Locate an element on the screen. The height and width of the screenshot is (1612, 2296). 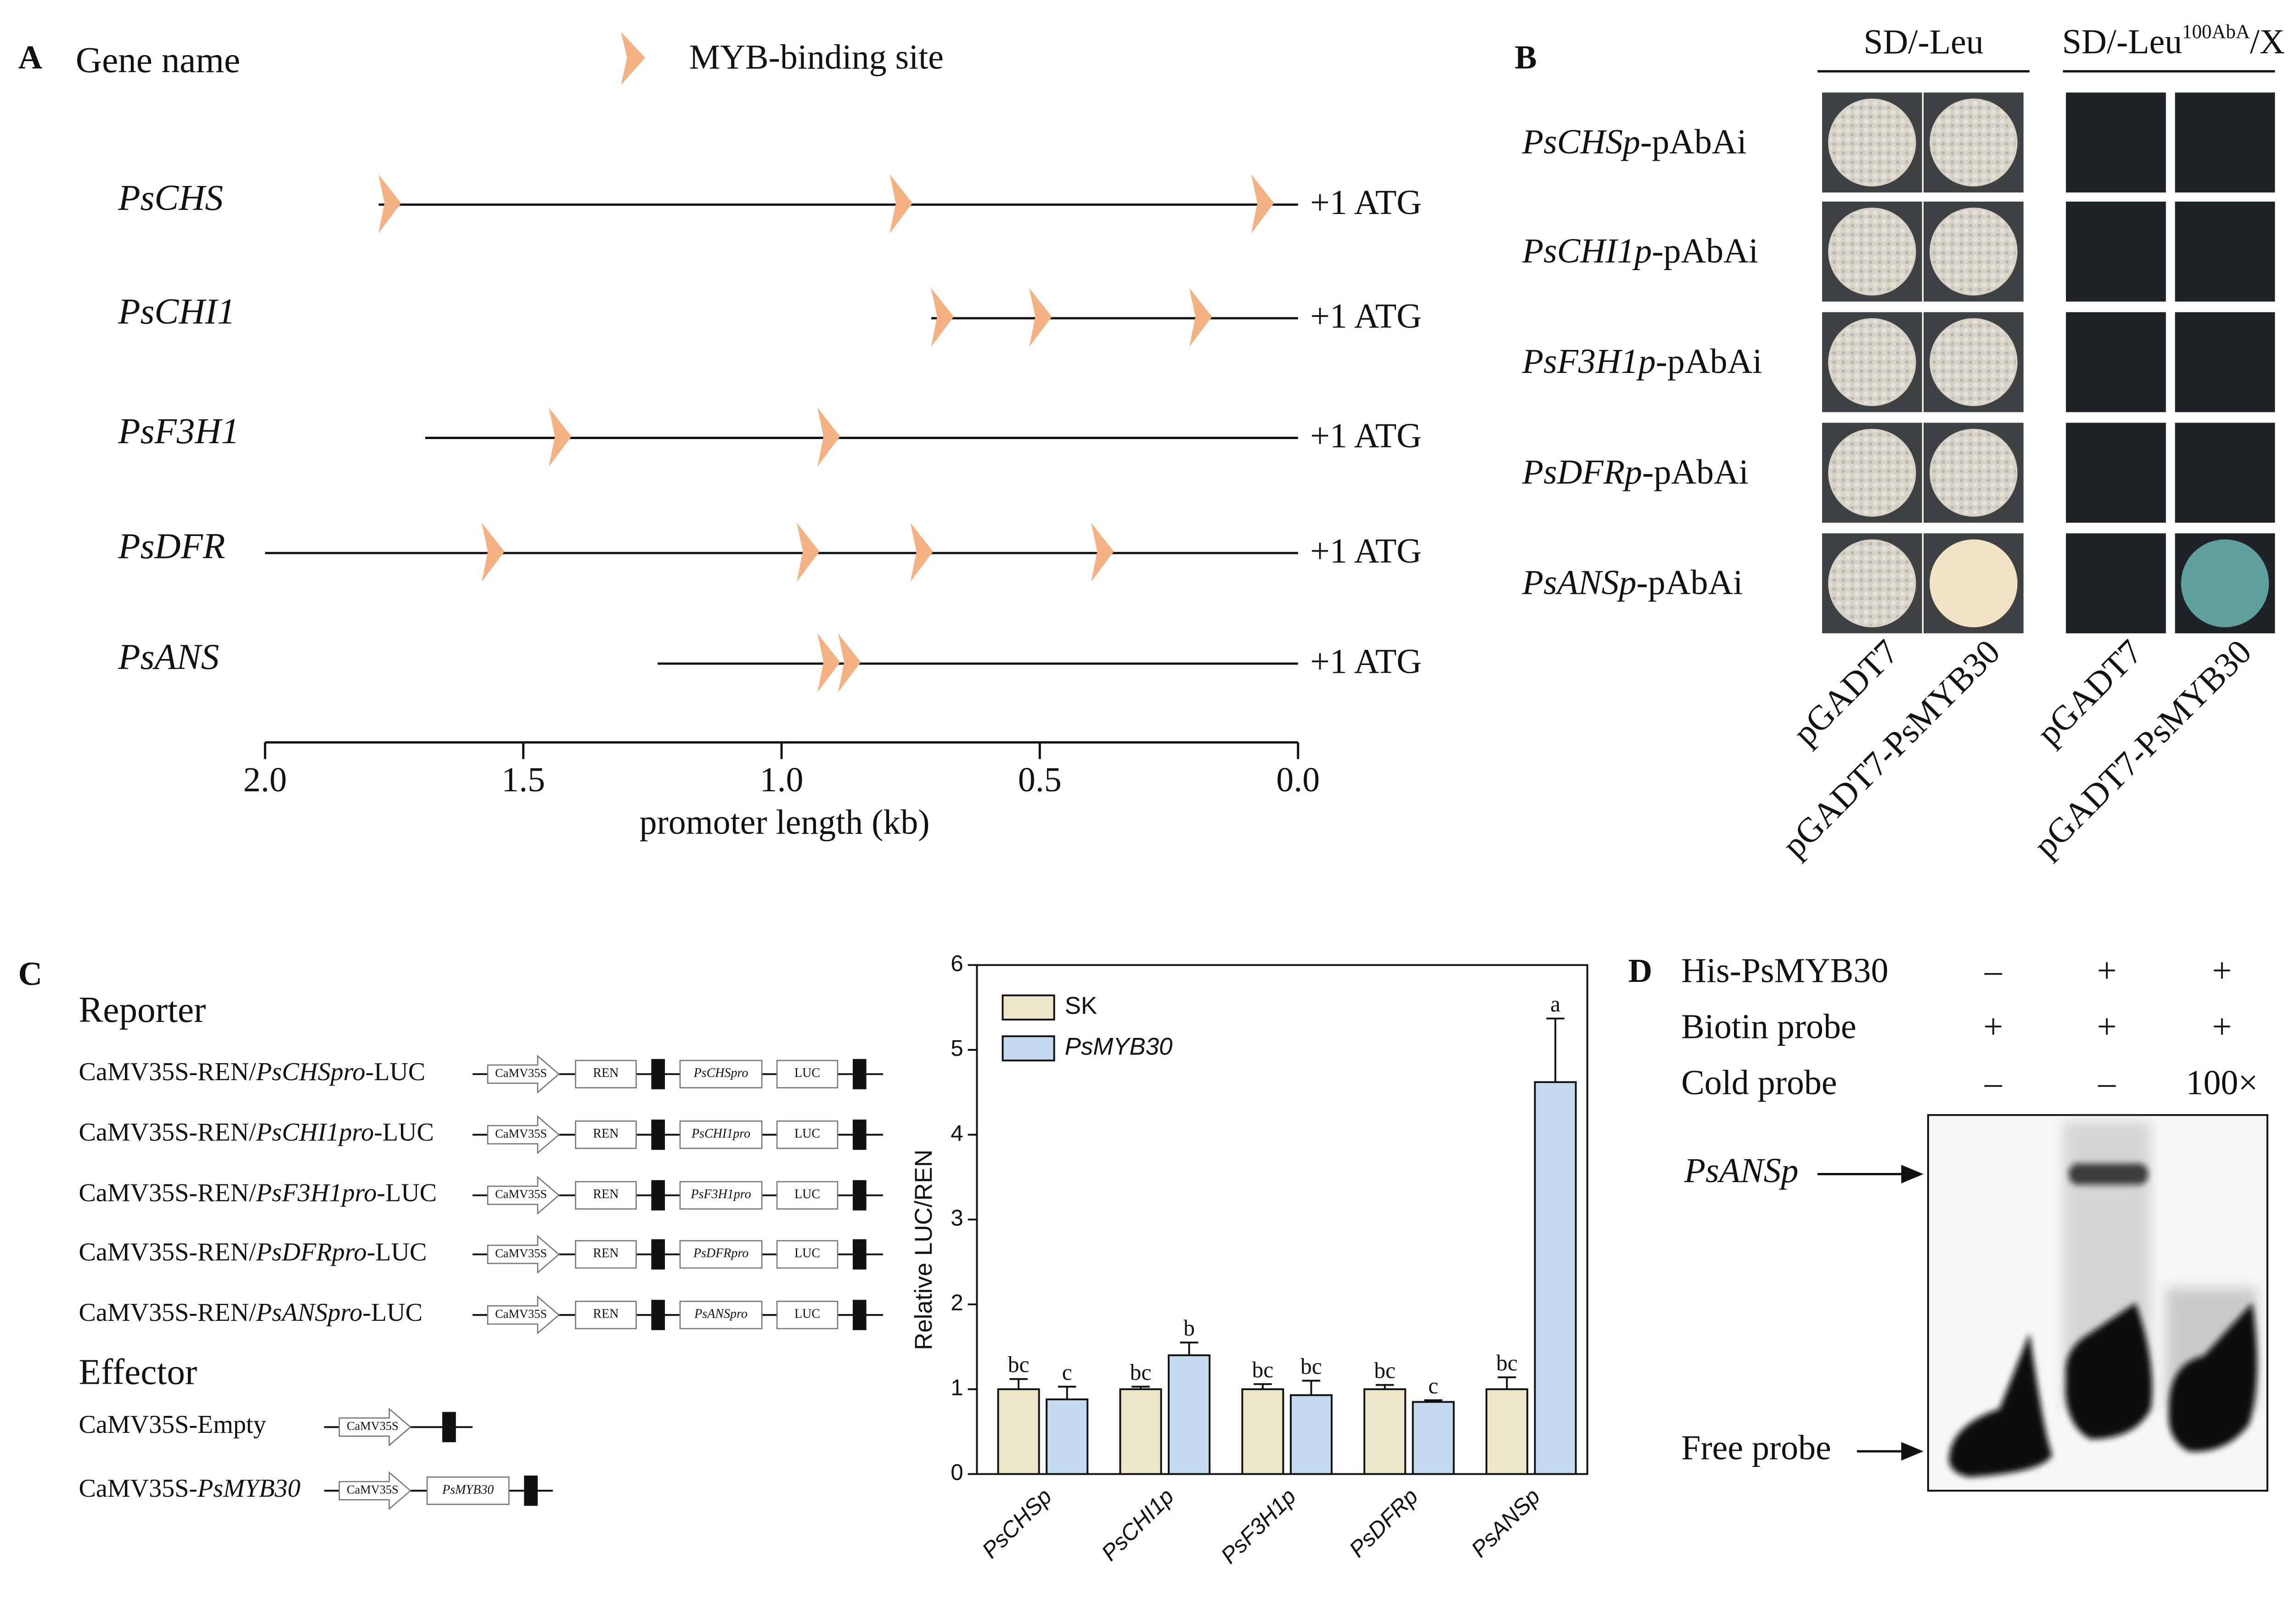
column-label: pGADT7-PsMYB30 is located at coordinates (2142, 748).